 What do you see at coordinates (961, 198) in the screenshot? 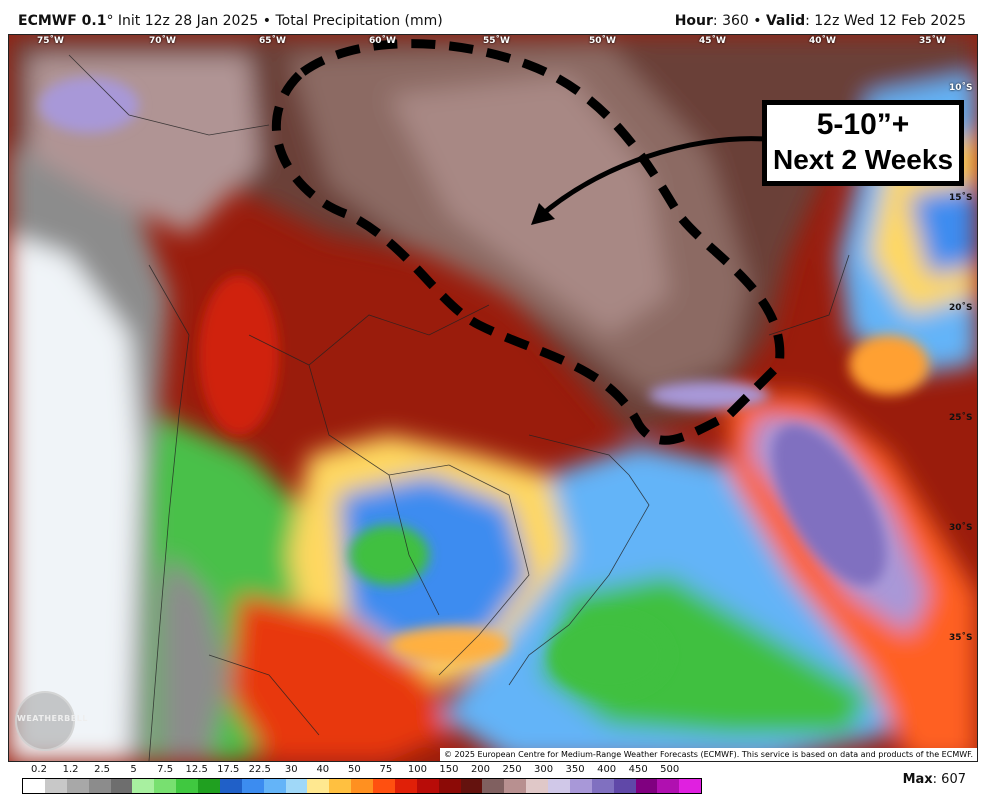
I see `latitude-label: 15˚S` at bounding box center [961, 198].